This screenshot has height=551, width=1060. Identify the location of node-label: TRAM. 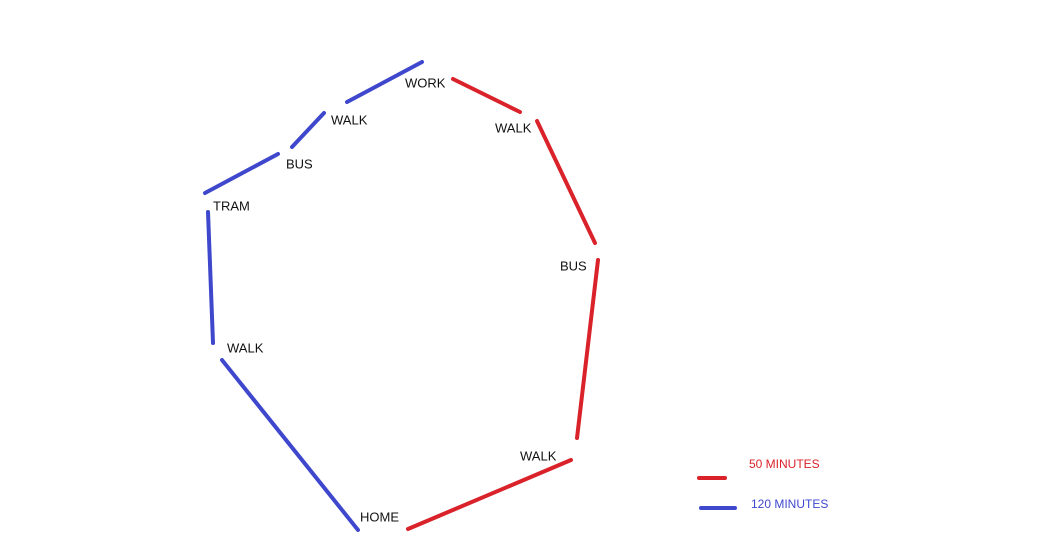
(231, 205).